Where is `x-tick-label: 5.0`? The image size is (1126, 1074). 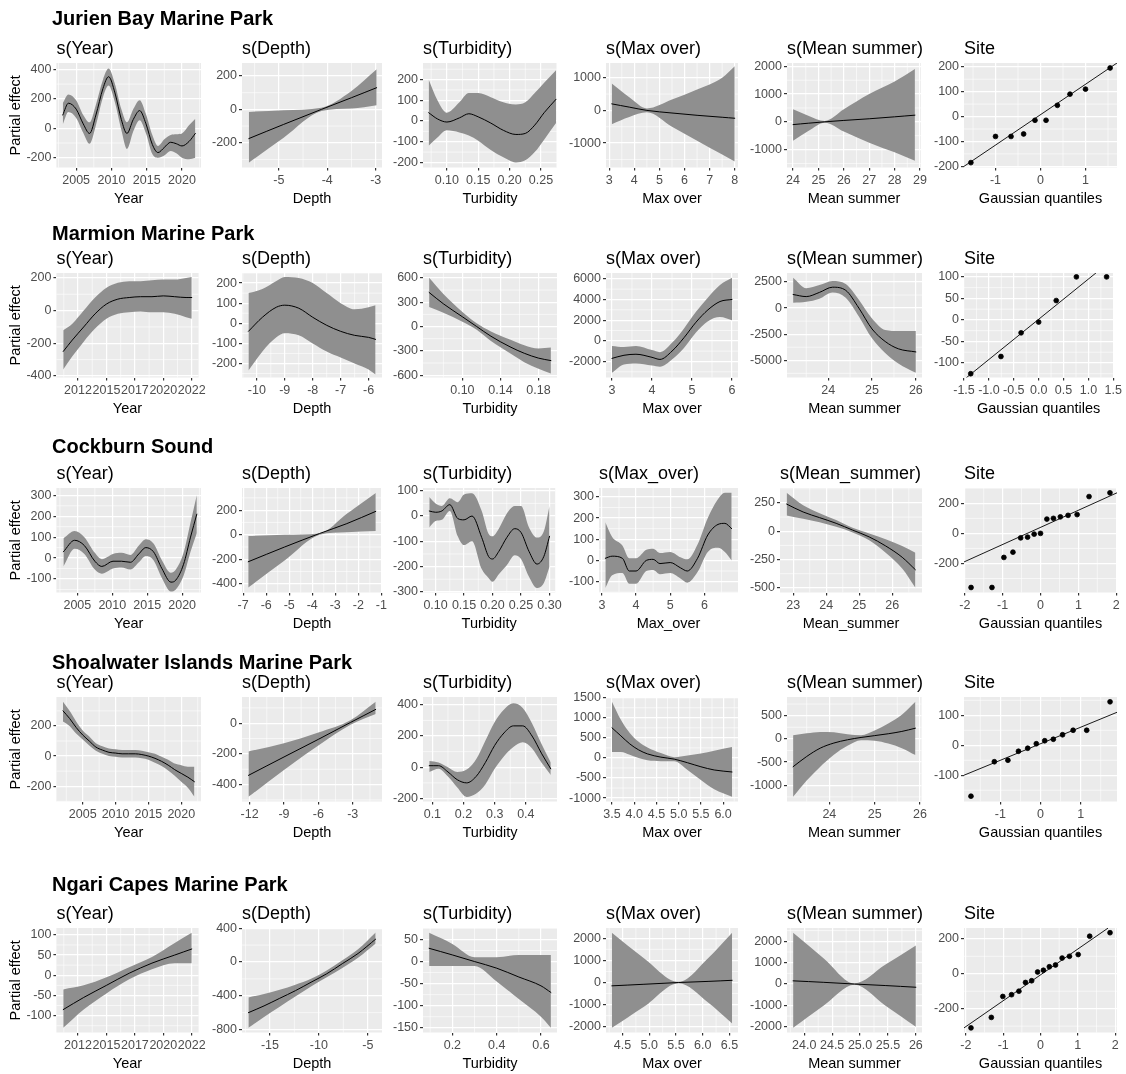
x-tick-label: 5.0 is located at coordinates (649, 1044).